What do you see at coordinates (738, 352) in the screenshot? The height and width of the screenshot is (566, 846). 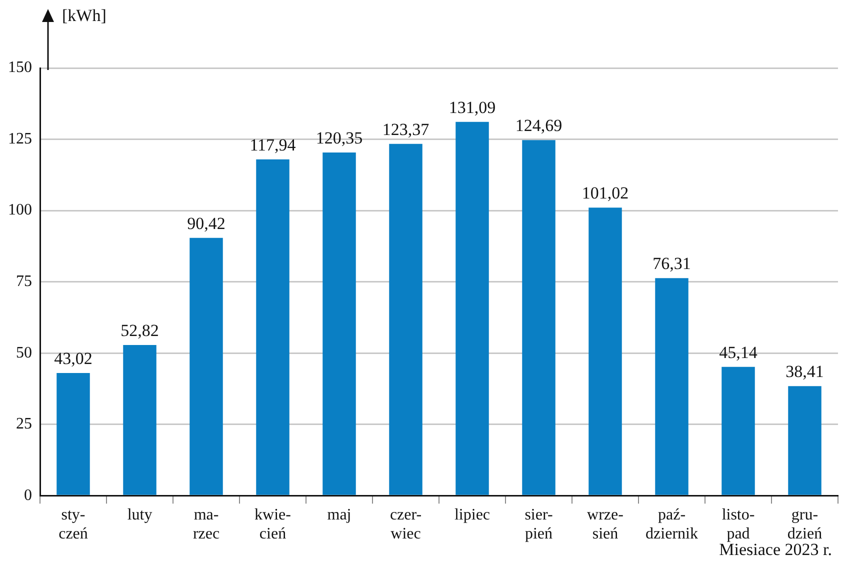 I see `data-label: 45,14` at bounding box center [738, 352].